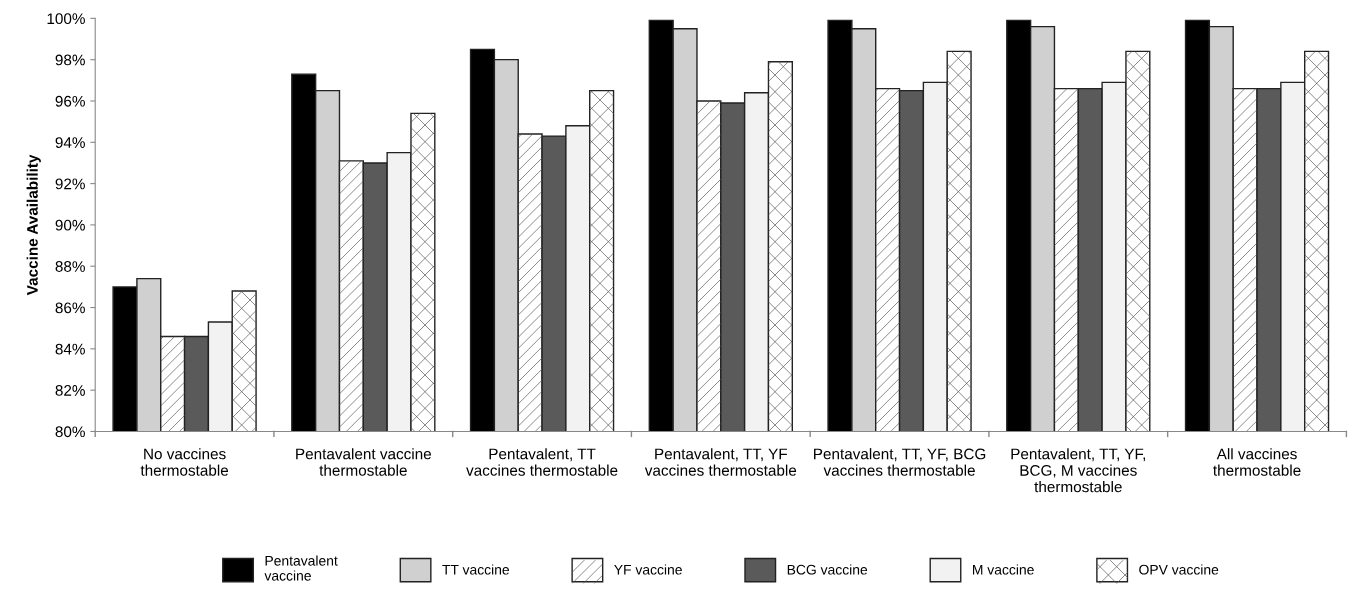 The height and width of the screenshot is (612, 1360). What do you see at coordinates (827, 569) in the screenshot?
I see `legend-label: BCG vaccine` at bounding box center [827, 569].